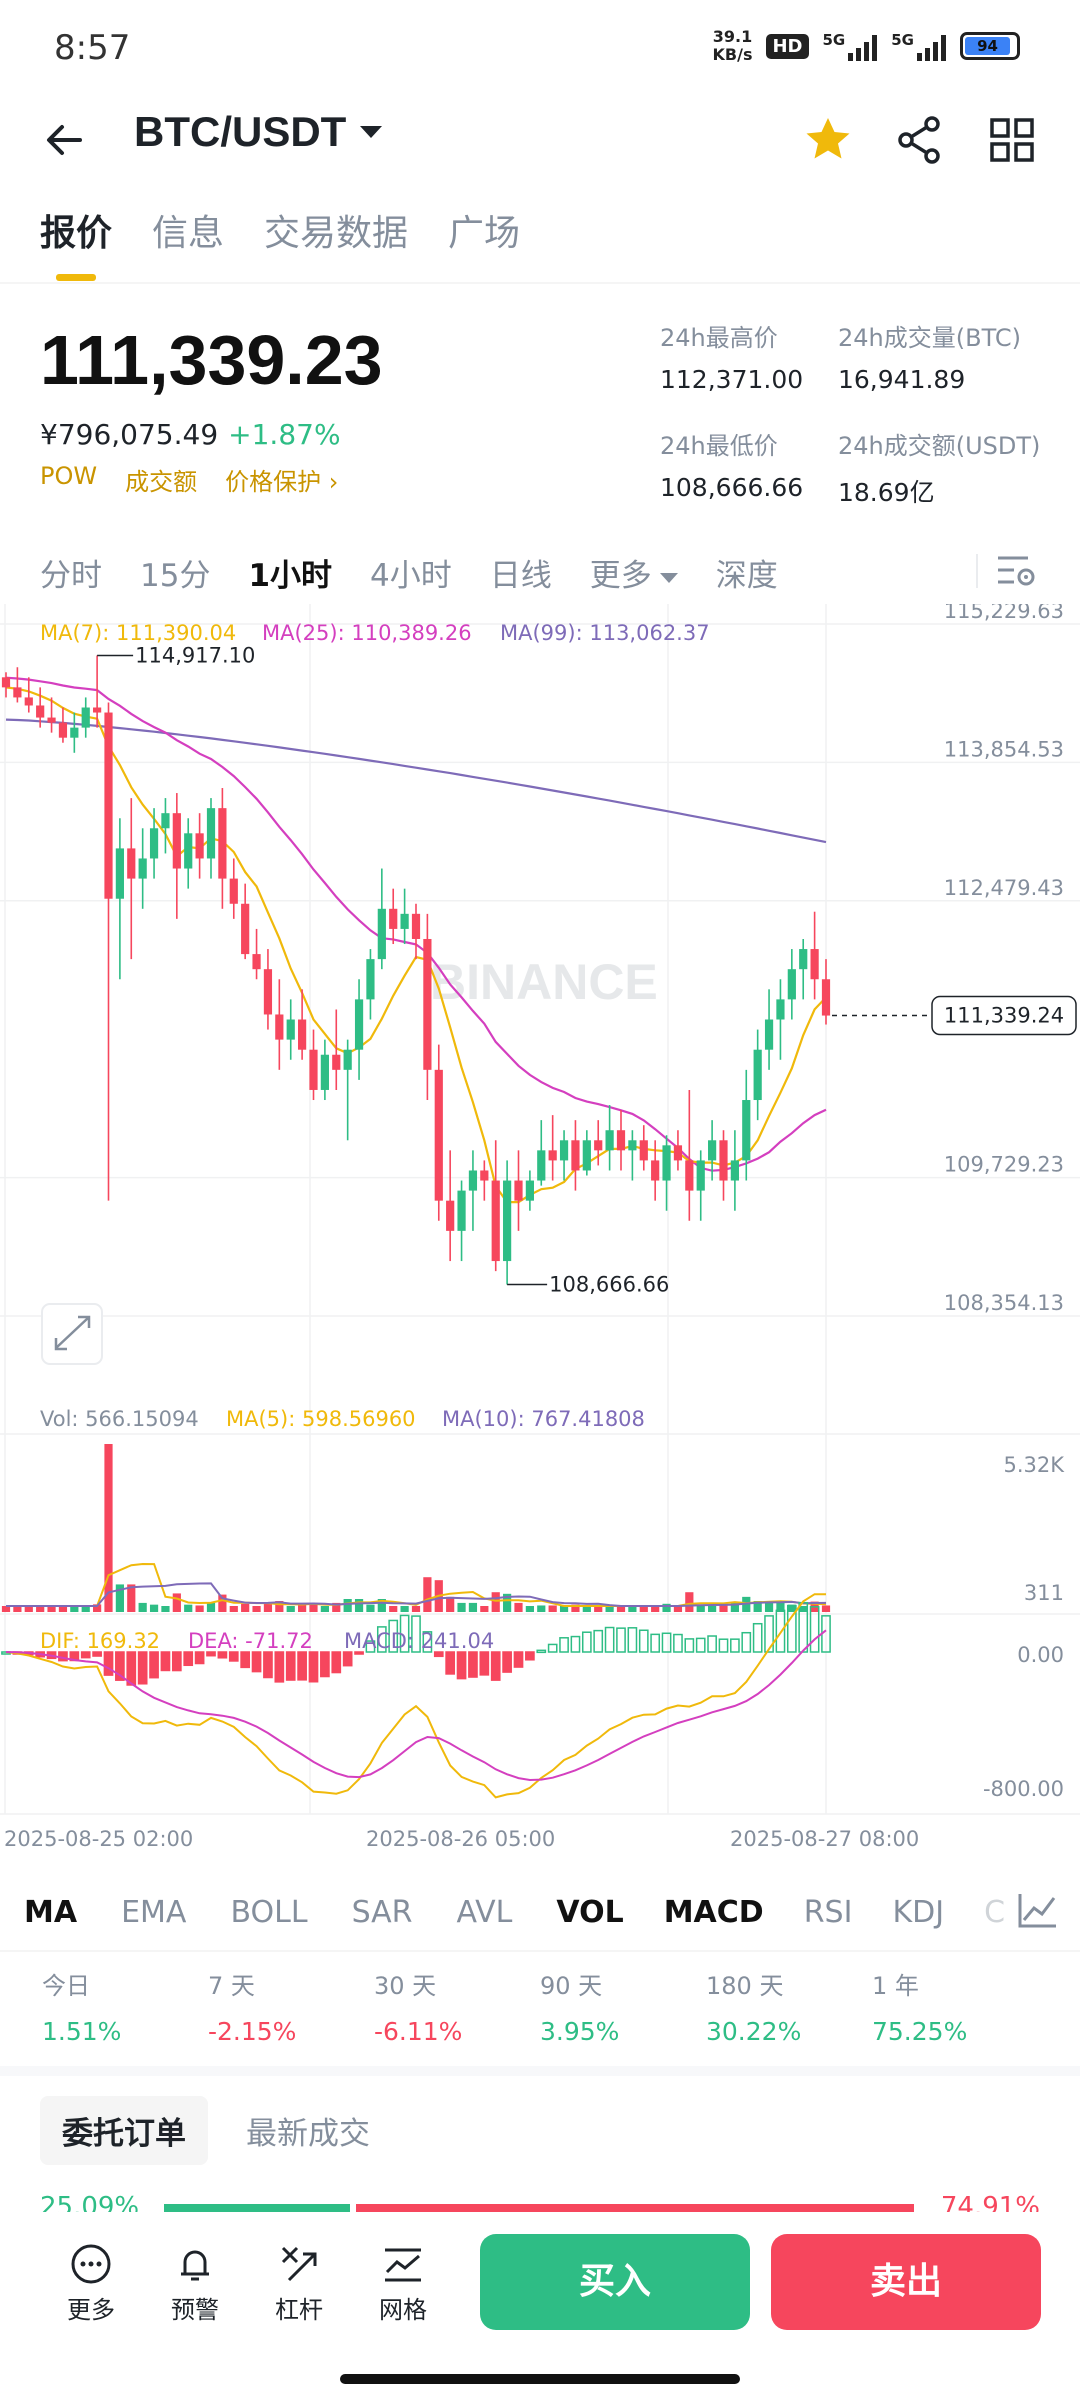 The image size is (1080, 2400). I want to click on interval-depth: 深度, so click(746, 576).